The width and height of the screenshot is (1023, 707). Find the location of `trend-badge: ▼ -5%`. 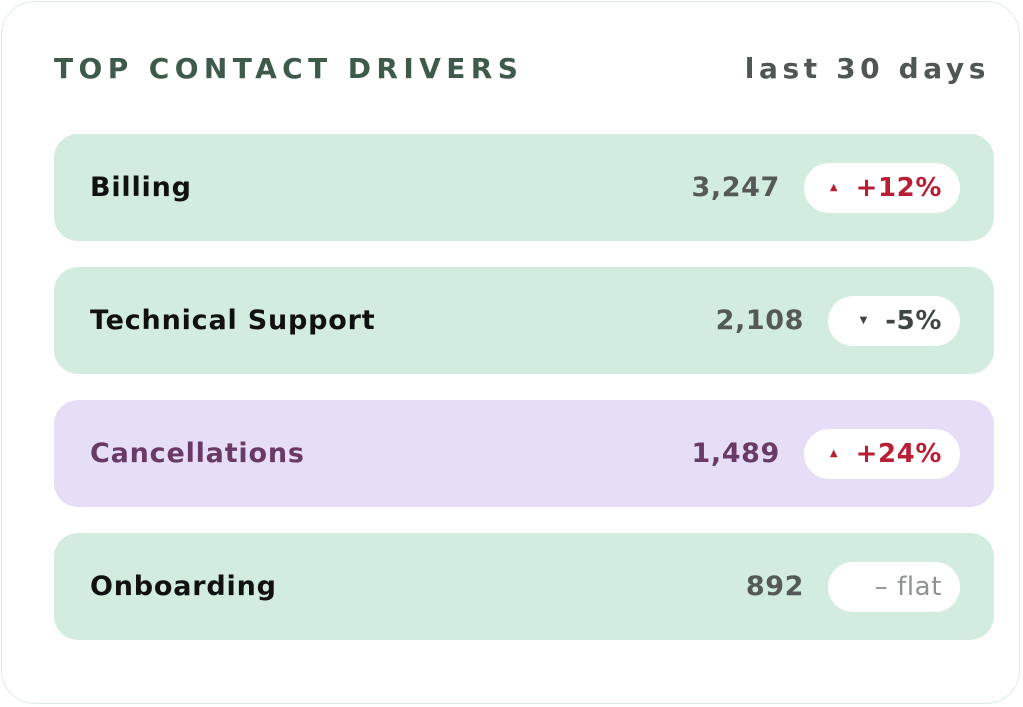

trend-badge: ▼ -5% is located at coordinates (894, 320).